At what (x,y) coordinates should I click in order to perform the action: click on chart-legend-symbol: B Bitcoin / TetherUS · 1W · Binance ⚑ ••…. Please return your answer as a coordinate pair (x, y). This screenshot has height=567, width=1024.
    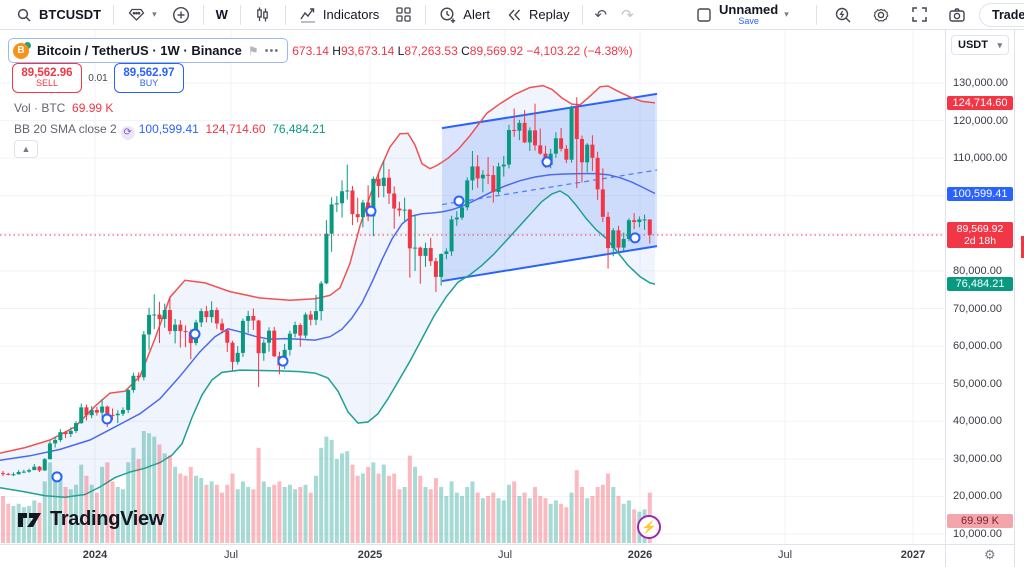
    Looking at the image, I should click on (148, 50).